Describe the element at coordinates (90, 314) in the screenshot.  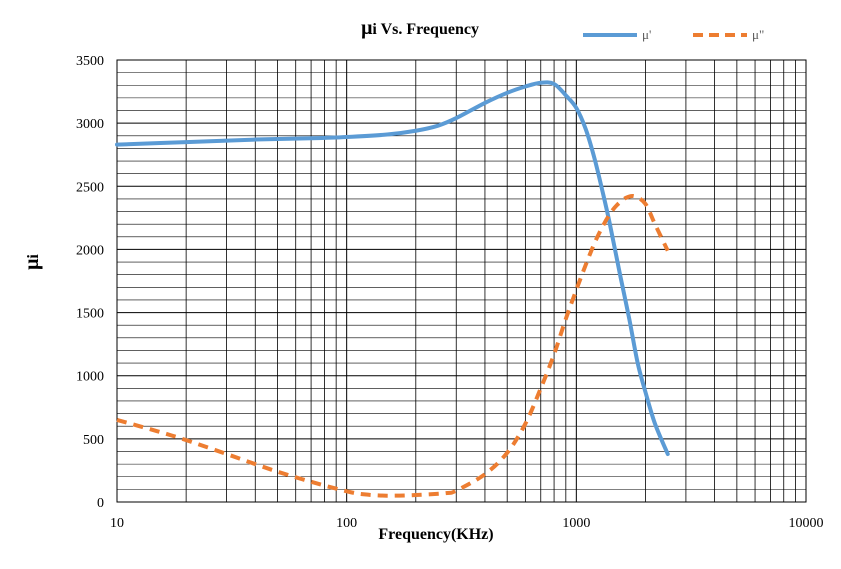
I see `y-tick-label: 1500` at that location.